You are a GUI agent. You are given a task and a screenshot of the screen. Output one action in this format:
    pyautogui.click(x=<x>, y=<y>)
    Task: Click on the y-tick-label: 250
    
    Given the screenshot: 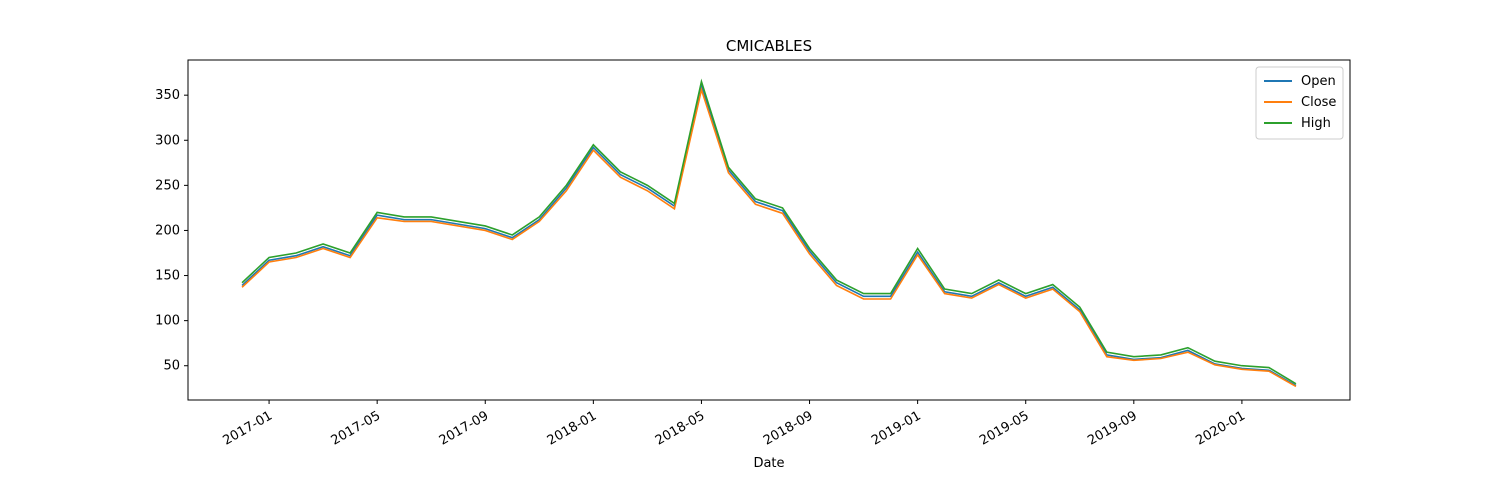 What is the action you would take?
    pyautogui.click(x=167, y=185)
    